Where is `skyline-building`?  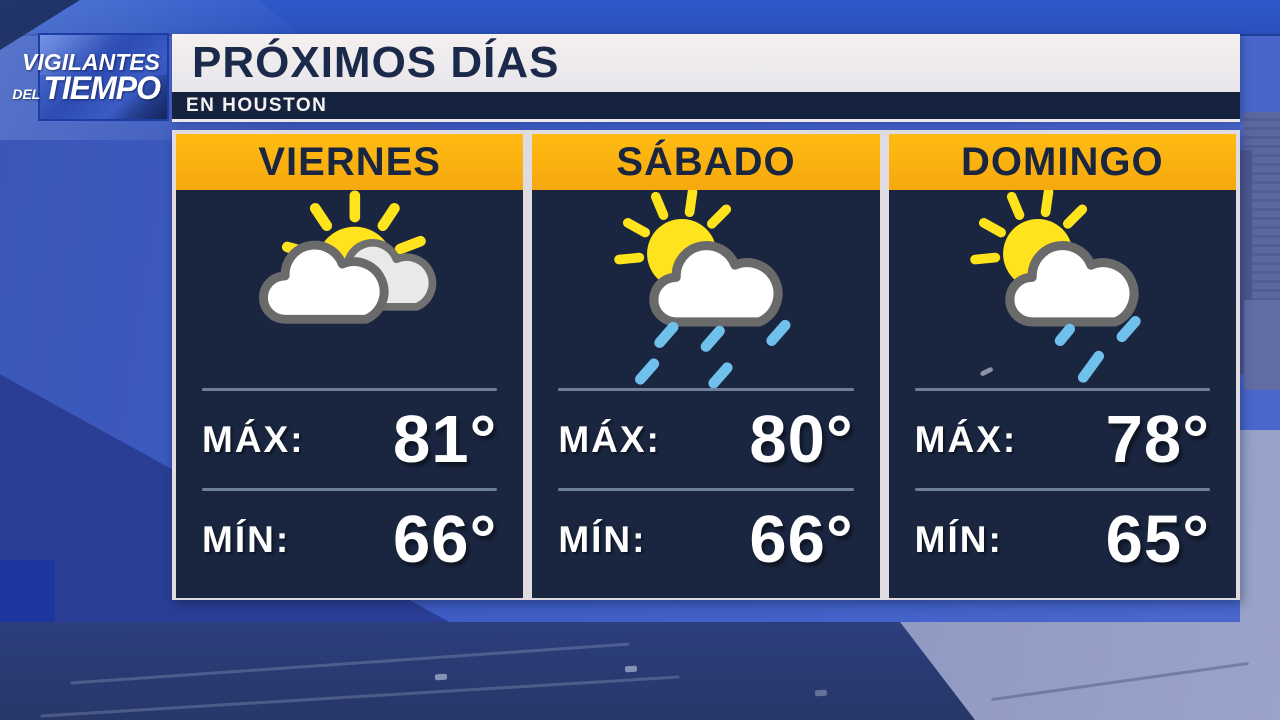 skyline-building is located at coordinates (1262, 345).